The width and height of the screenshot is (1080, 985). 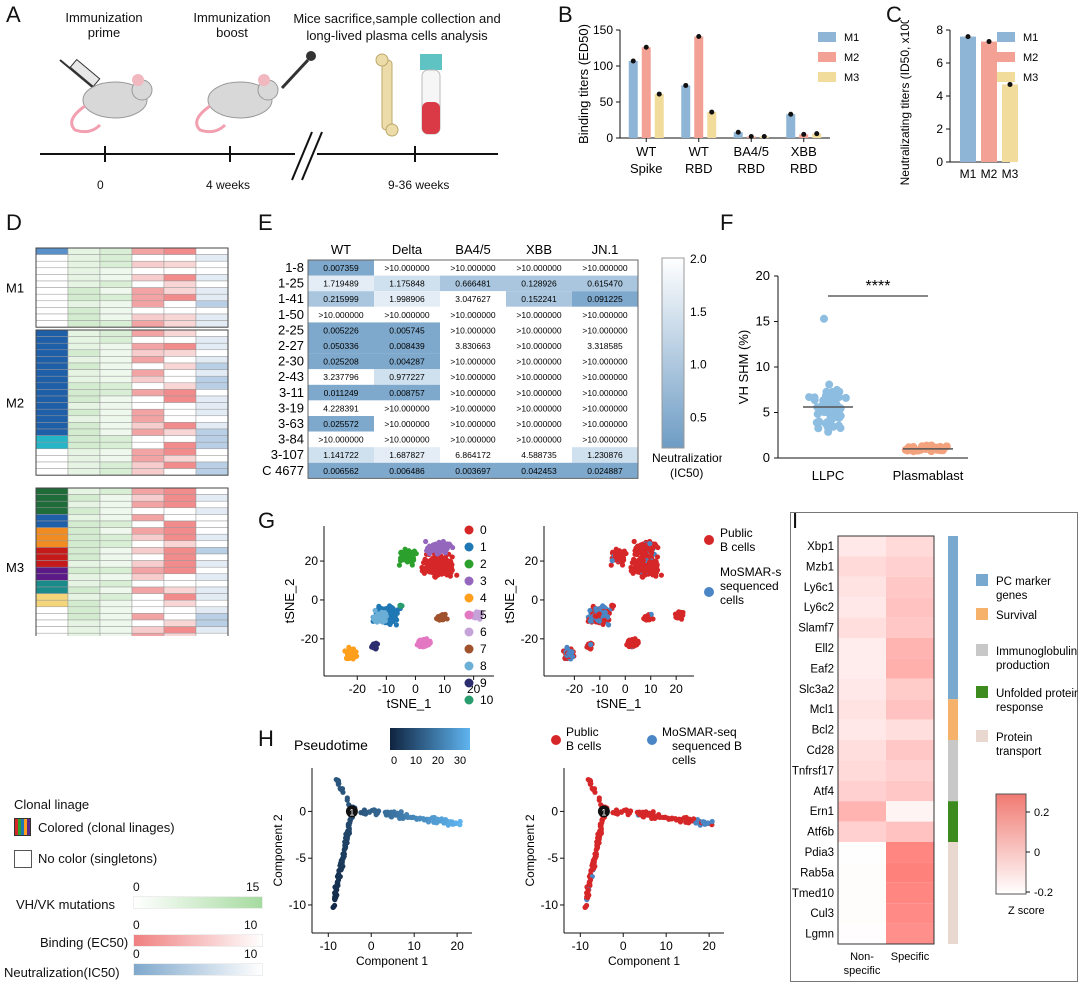 I want to click on colorbar-tick: 1.0, so click(x=698, y=365).